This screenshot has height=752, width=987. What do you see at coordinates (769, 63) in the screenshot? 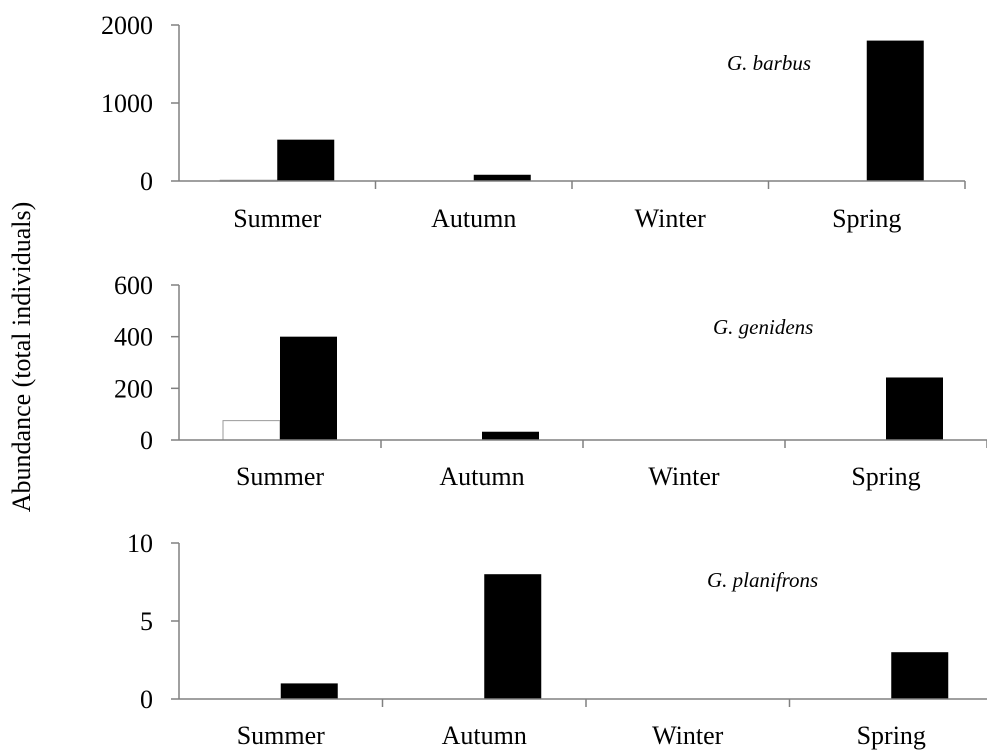
I see `species-annotation: G. barbus` at bounding box center [769, 63].